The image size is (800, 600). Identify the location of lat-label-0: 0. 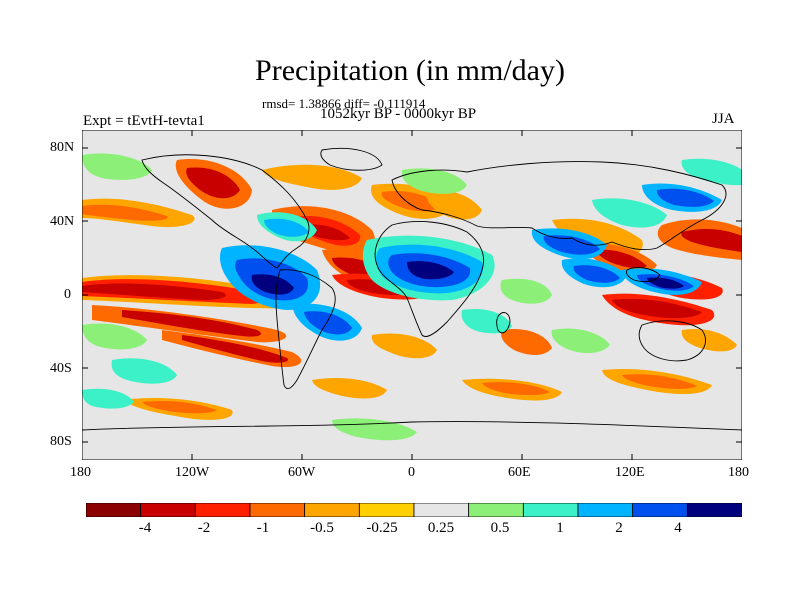
(67, 294).